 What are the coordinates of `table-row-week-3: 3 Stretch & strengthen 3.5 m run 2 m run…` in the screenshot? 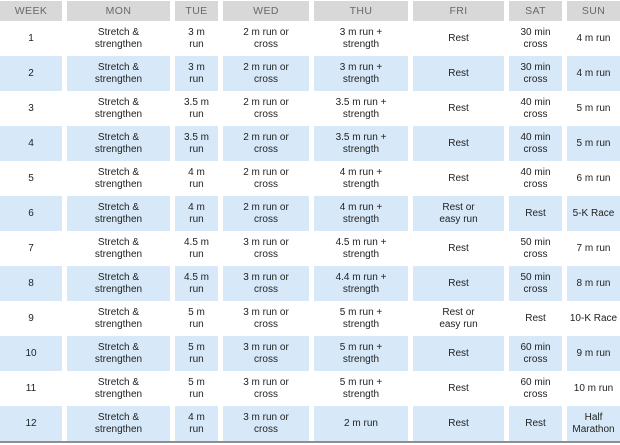 It's located at (310, 108).